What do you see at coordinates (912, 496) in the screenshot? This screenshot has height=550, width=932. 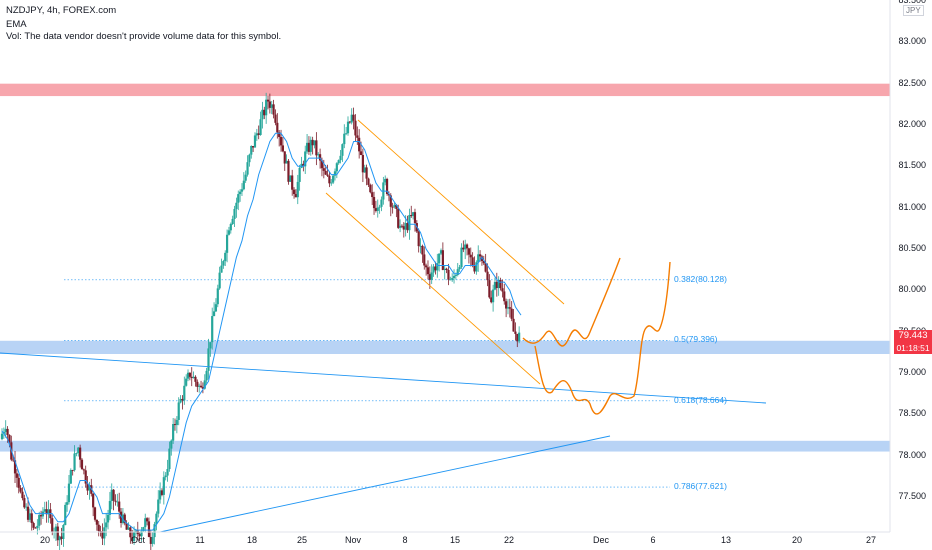 I see `price-tick-0: 77.500` at bounding box center [912, 496].